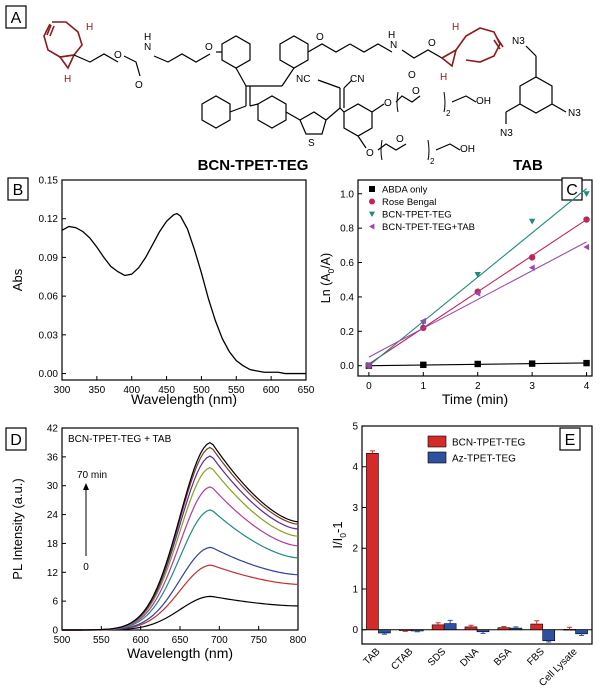  I want to click on legend-label: BCN-TPET-TEG+TAB, so click(428, 227).